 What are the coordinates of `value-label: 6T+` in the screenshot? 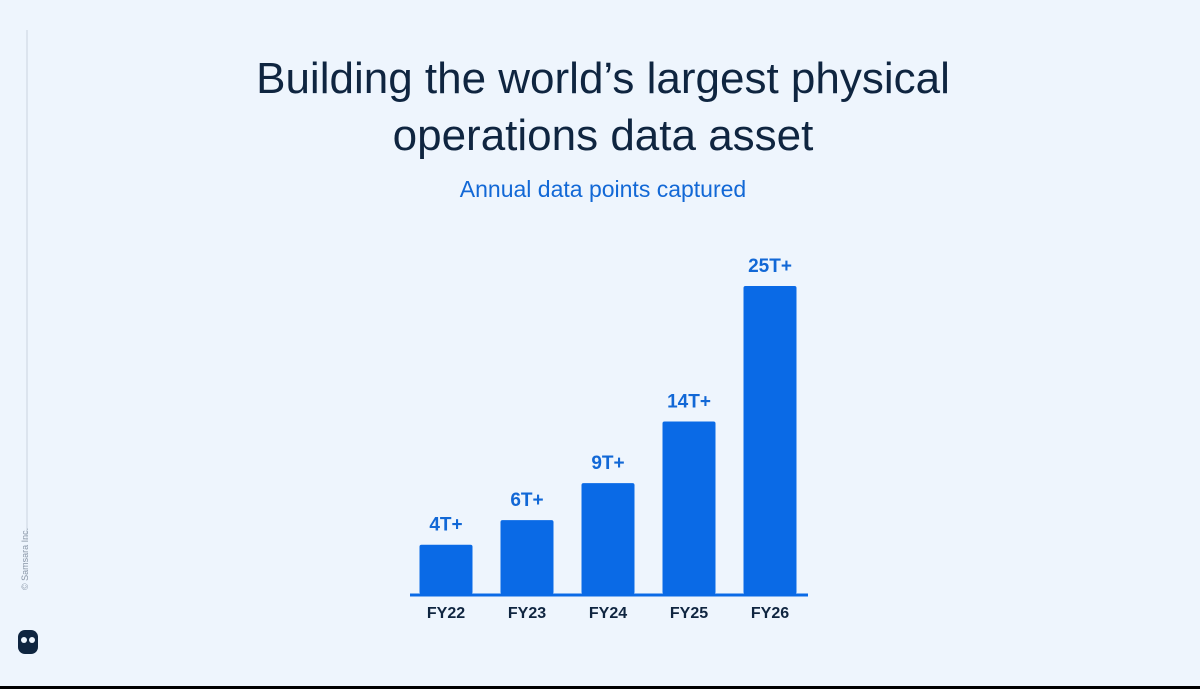 It's located at (526, 500).